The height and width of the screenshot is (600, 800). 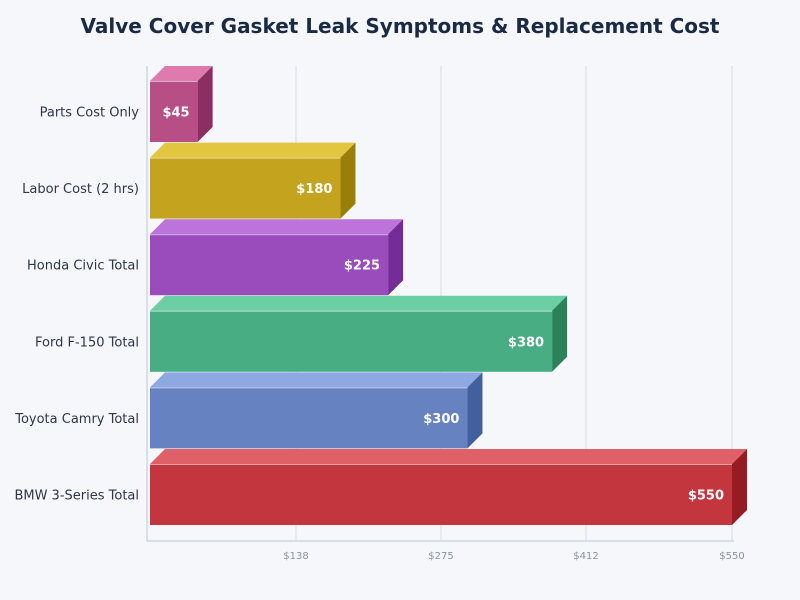 What do you see at coordinates (83, 266) in the screenshot?
I see `category-label: Honda Civic Total` at bounding box center [83, 266].